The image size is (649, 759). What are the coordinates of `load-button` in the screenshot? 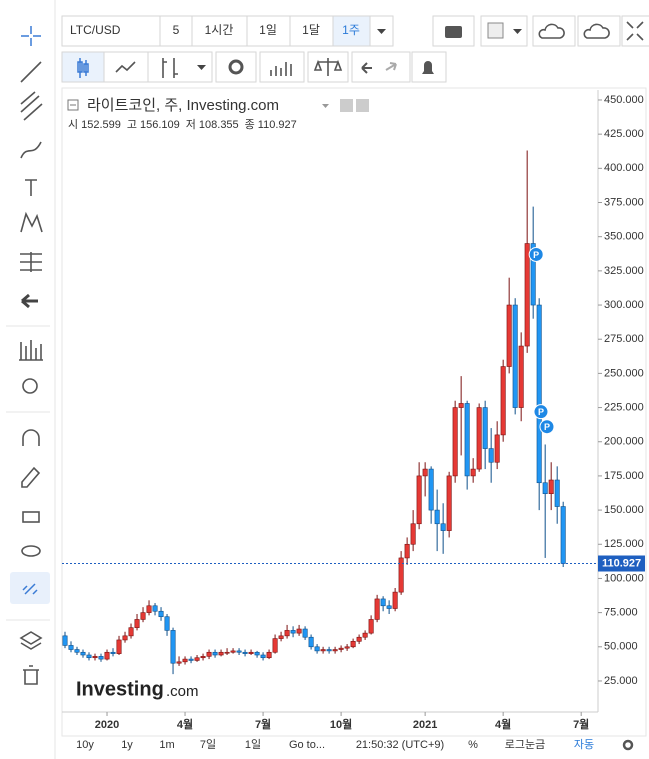 It's located at (554, 31).